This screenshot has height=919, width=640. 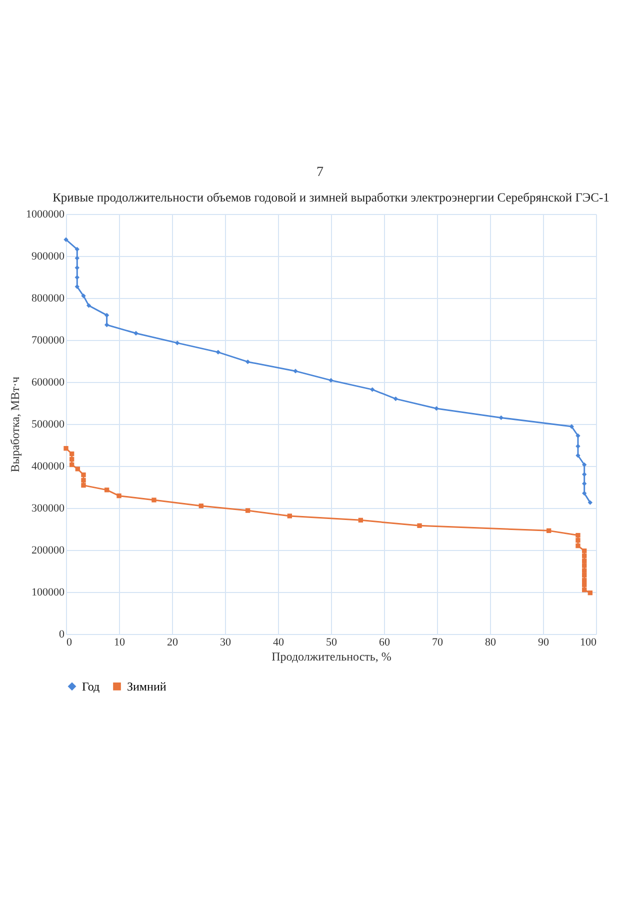 I want to click on x-tick-label: 80, so click(x=490, y=642).